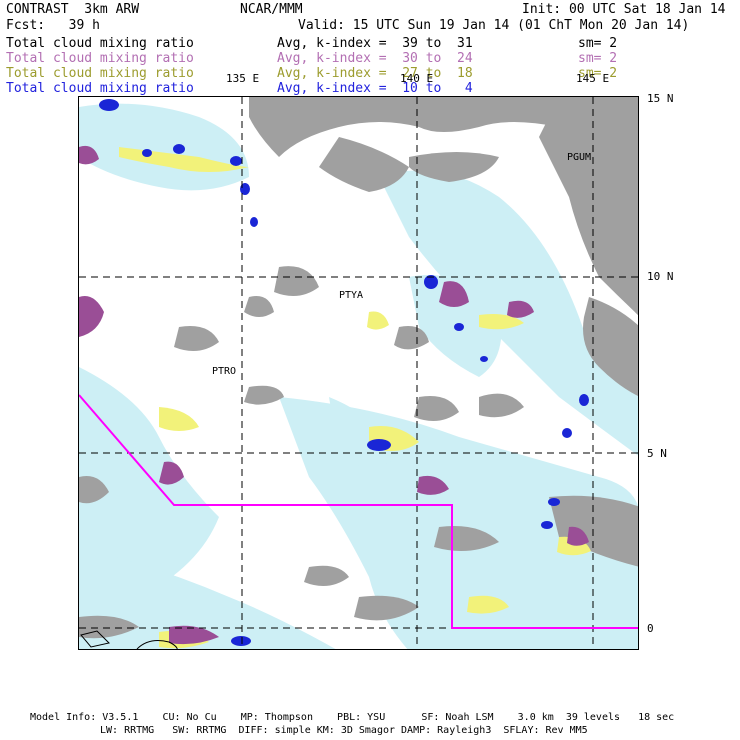 The width and height of the screenshot is (740, 740). I want to click on field-sm-3: sm= 2, so click(598, 73).